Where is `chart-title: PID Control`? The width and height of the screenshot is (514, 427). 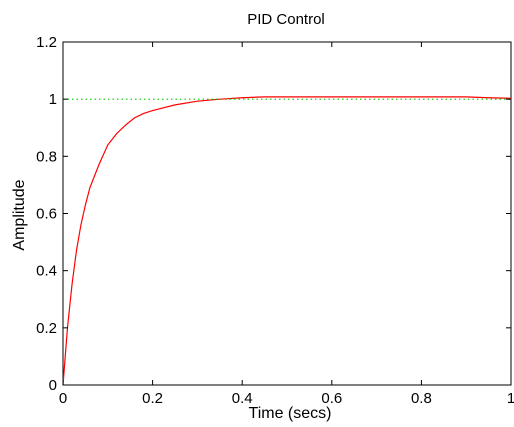 chart-title: PID Control is located at coordinates (286, 19).